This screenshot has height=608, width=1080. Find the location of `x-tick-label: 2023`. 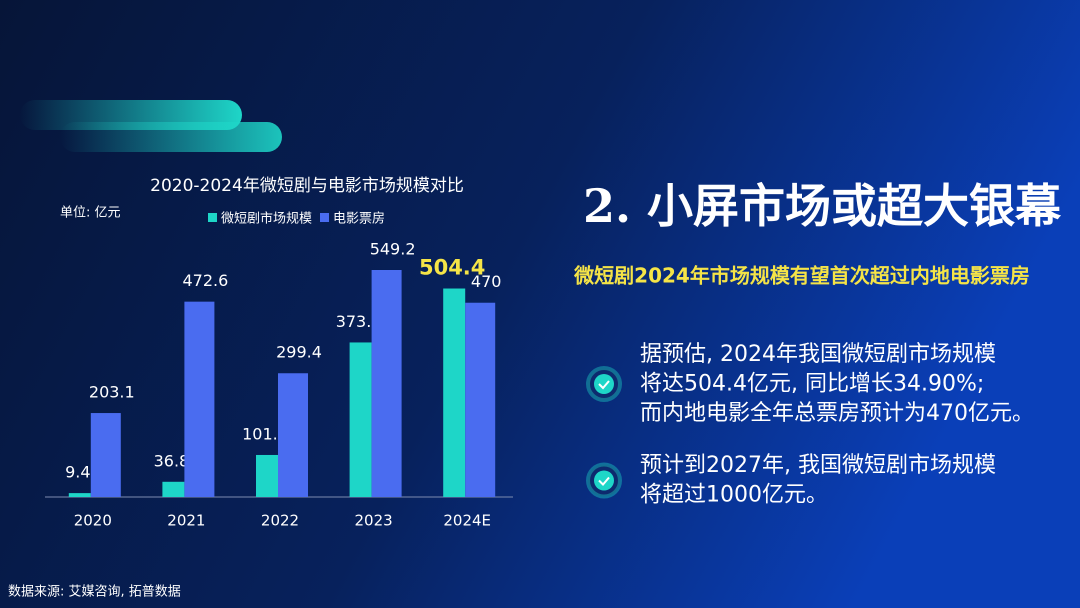

x-tick-label: 2023 is located at coordinates (374, 521).